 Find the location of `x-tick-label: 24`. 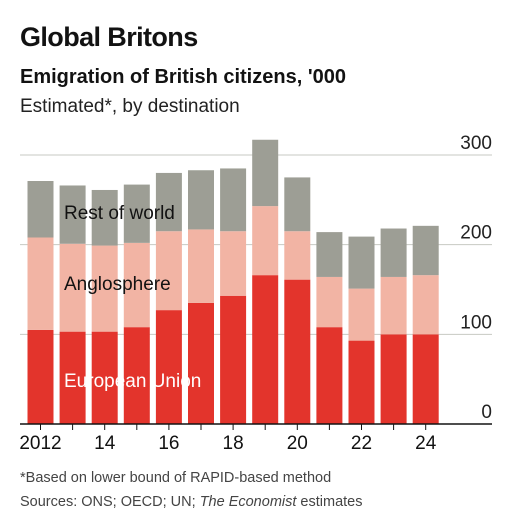

x-tick-label: 24 is located at coordinates (426, 443).